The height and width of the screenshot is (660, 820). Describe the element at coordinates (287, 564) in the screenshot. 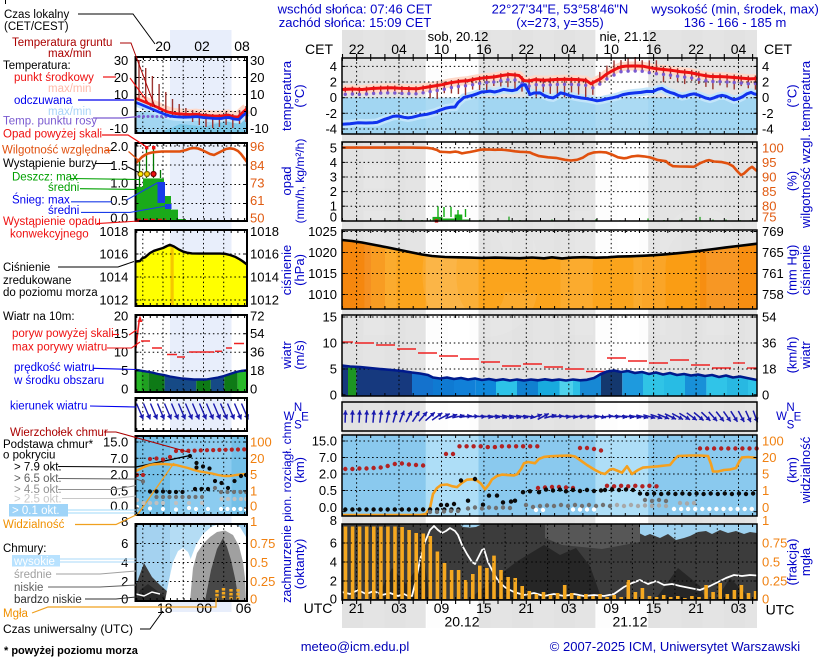

I see `svg-text: zachmurzenie` at that location.